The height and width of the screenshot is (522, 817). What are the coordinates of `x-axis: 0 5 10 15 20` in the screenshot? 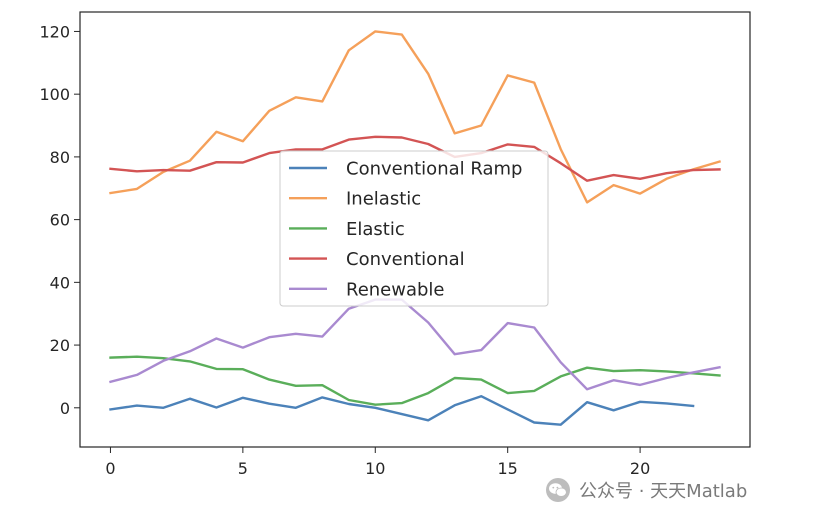 It's located at (377, 462).